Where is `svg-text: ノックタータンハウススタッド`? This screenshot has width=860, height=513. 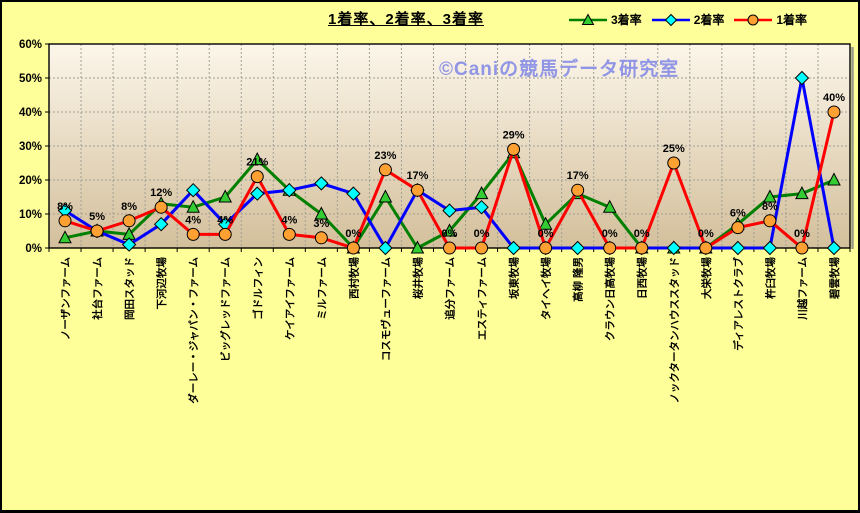
svg-text: ノックタータンハウススタッド is located at coordinates (675, 330).